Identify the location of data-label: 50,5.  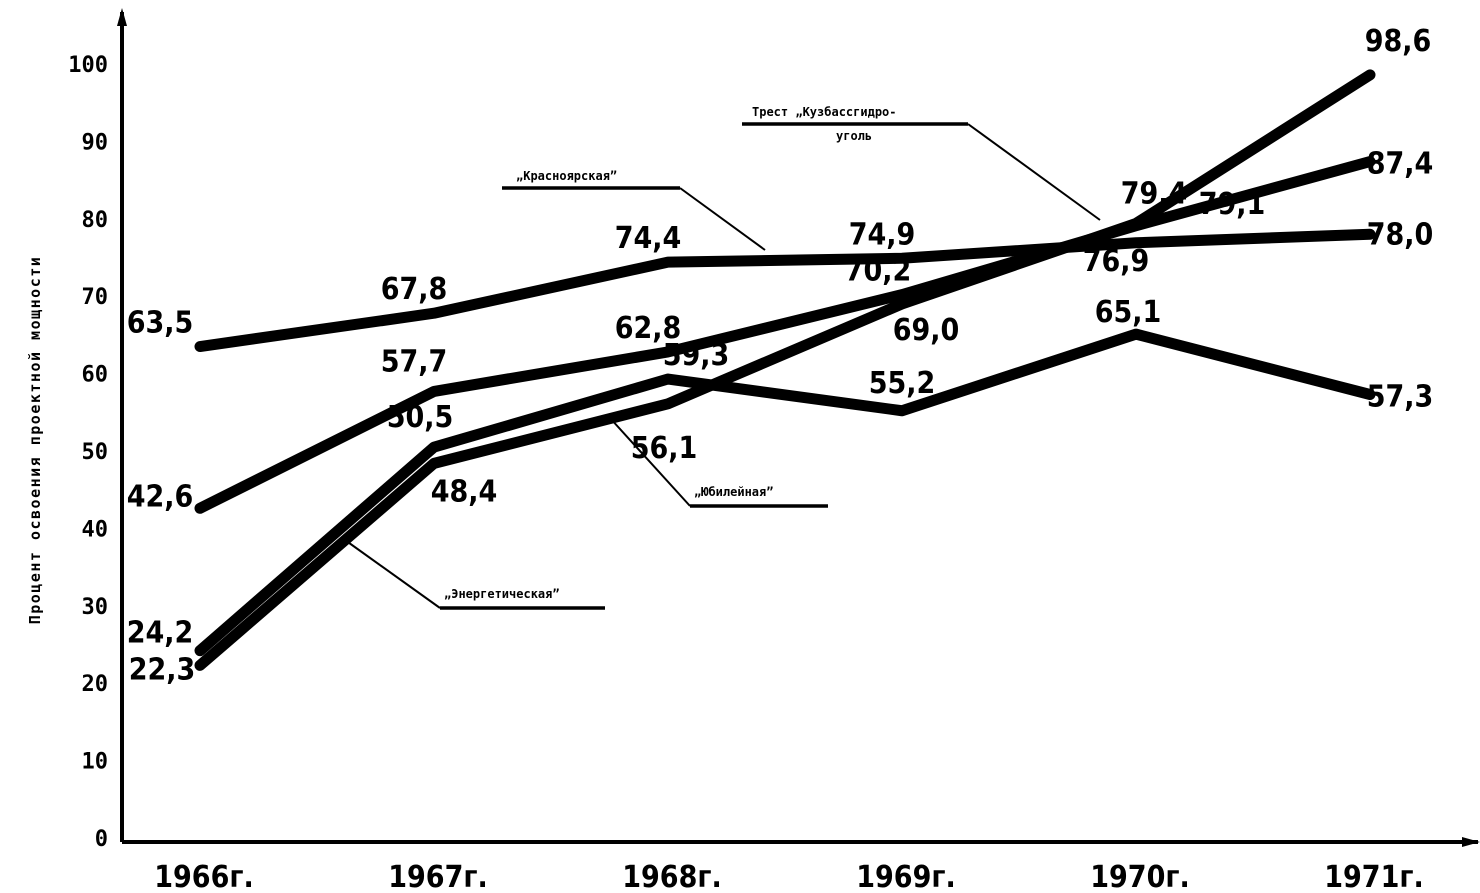
(420, 417).